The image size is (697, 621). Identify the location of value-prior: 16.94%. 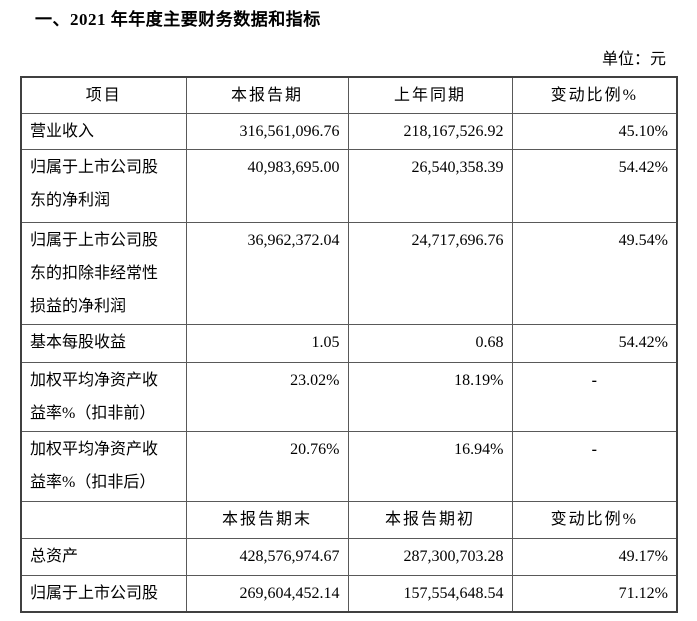
(430, 466).